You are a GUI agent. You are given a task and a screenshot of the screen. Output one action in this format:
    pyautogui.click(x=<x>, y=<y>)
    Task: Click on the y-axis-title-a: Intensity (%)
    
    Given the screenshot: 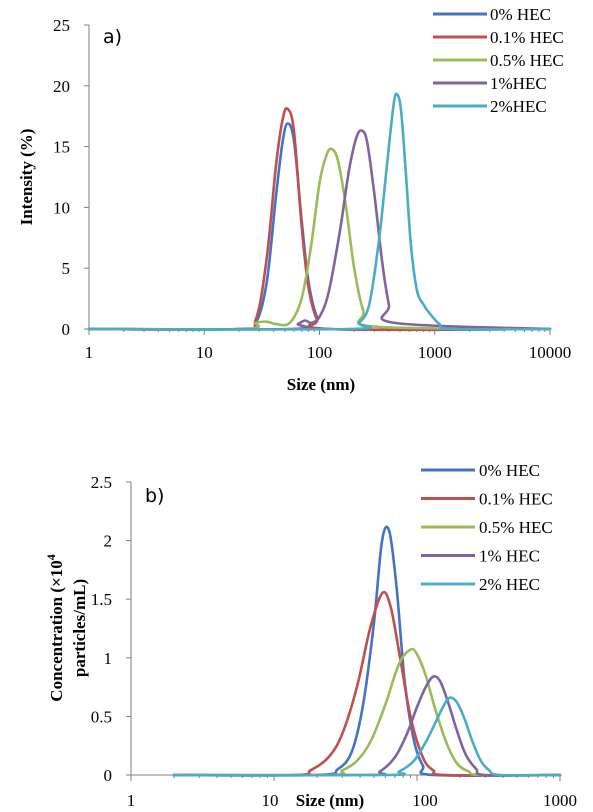 What is the action you would take?
    pyautogui.click(x=26, y=177)
    